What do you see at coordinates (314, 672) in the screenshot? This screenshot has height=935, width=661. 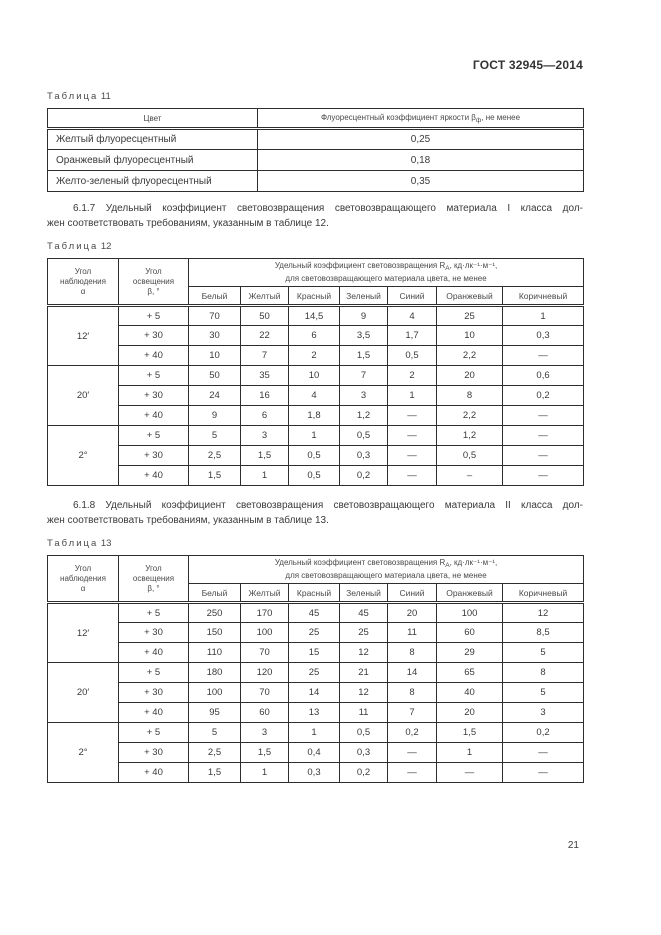 I see `value-cell: 25` at bounding box center [314, 672].